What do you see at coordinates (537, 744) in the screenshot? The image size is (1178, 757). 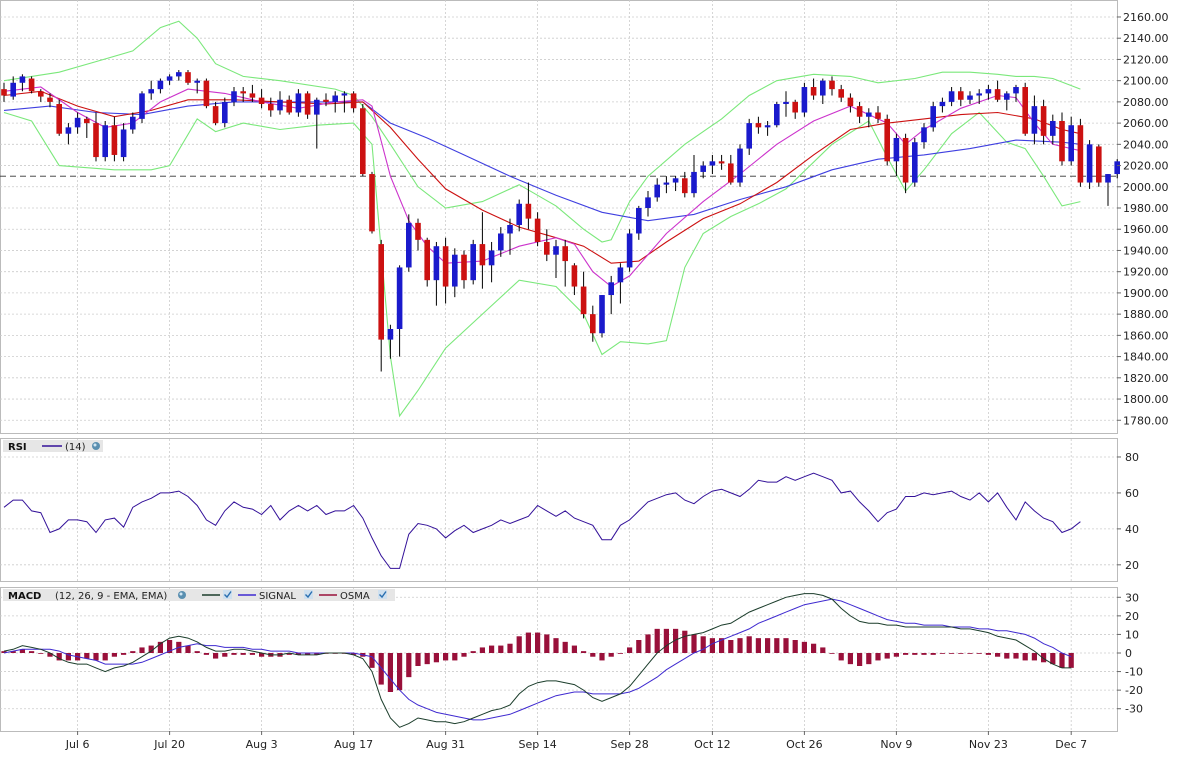 I see `x-tick-label: Sep 14` at bounding box center [537, 744].